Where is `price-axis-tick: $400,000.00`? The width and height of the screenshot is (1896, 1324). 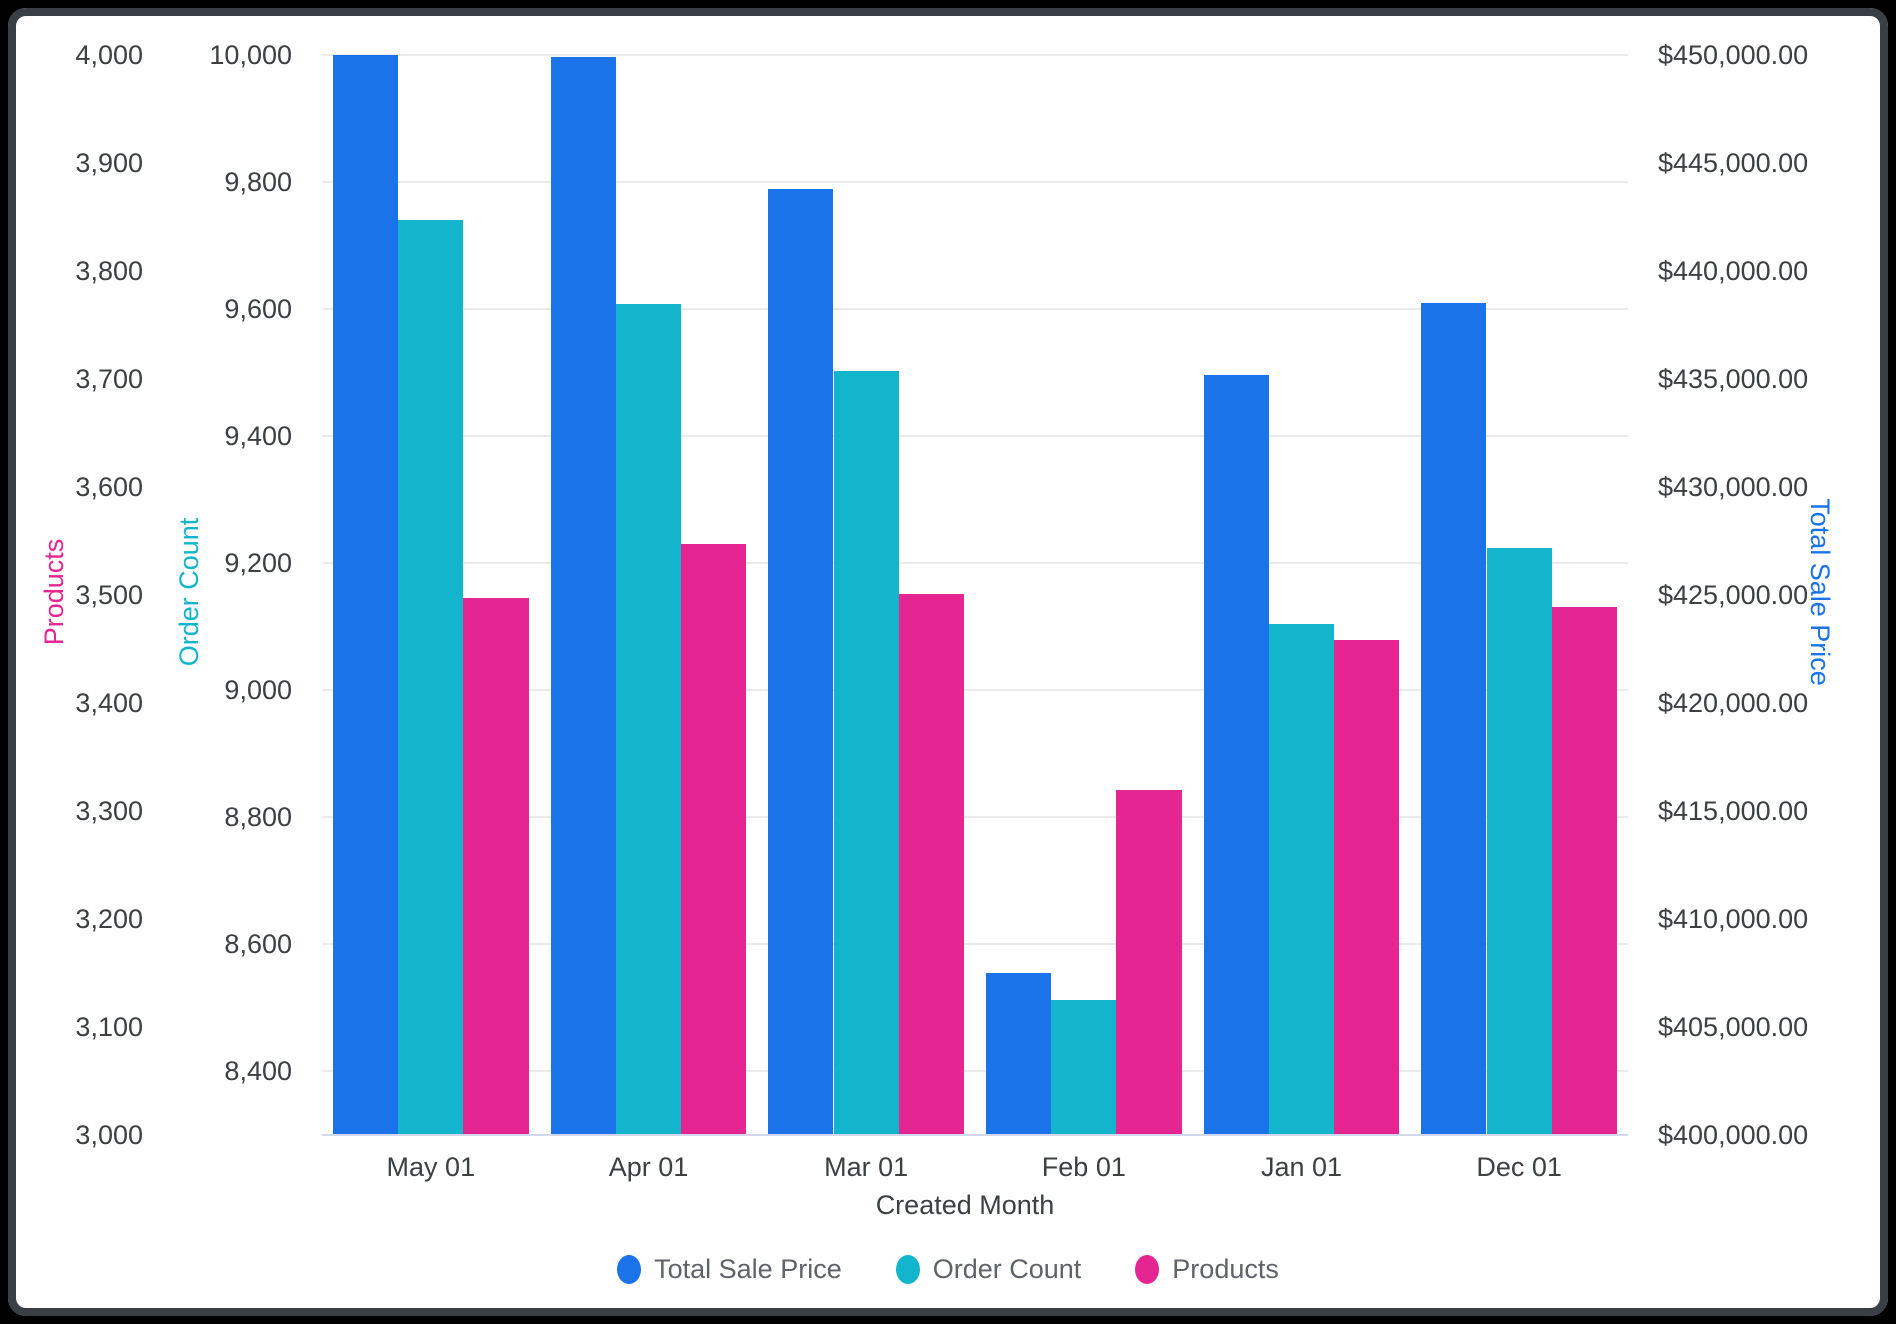 price-axis-tick: $400,000.00 is located at coordinates (1733, 1135).